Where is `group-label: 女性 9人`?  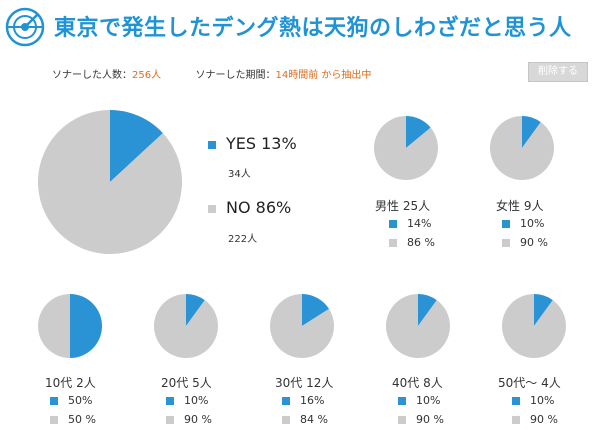
group-label: 女性 9人 is located at coordinates (520, 206).